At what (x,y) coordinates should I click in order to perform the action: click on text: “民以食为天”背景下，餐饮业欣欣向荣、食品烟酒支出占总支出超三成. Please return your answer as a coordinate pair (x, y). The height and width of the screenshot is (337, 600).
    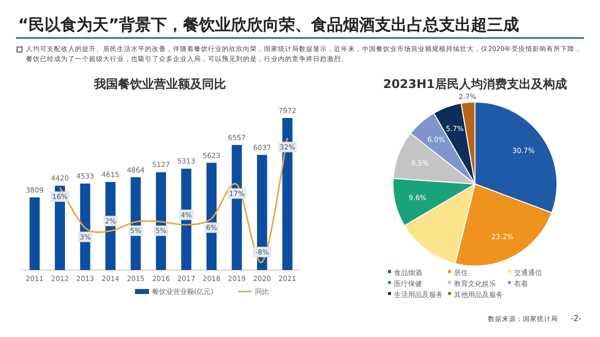
    Looking at the image, I should click on (269, 24).